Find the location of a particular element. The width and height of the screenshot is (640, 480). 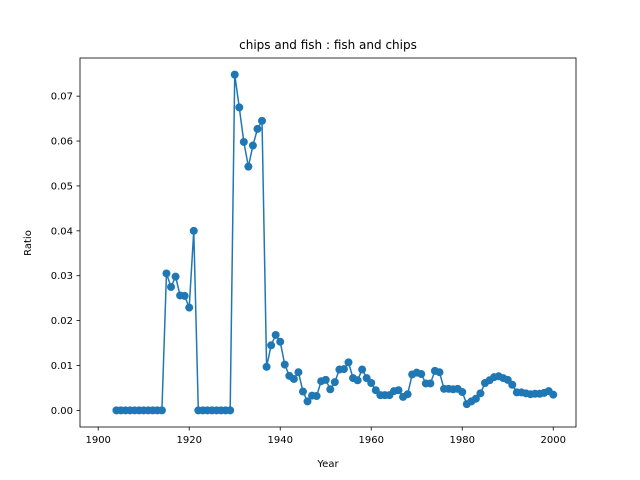

y-axis: 0.00 0.01 0.02 0.03 0.04 0.05 0.06 0.07 is located at coordinates (65, 254).